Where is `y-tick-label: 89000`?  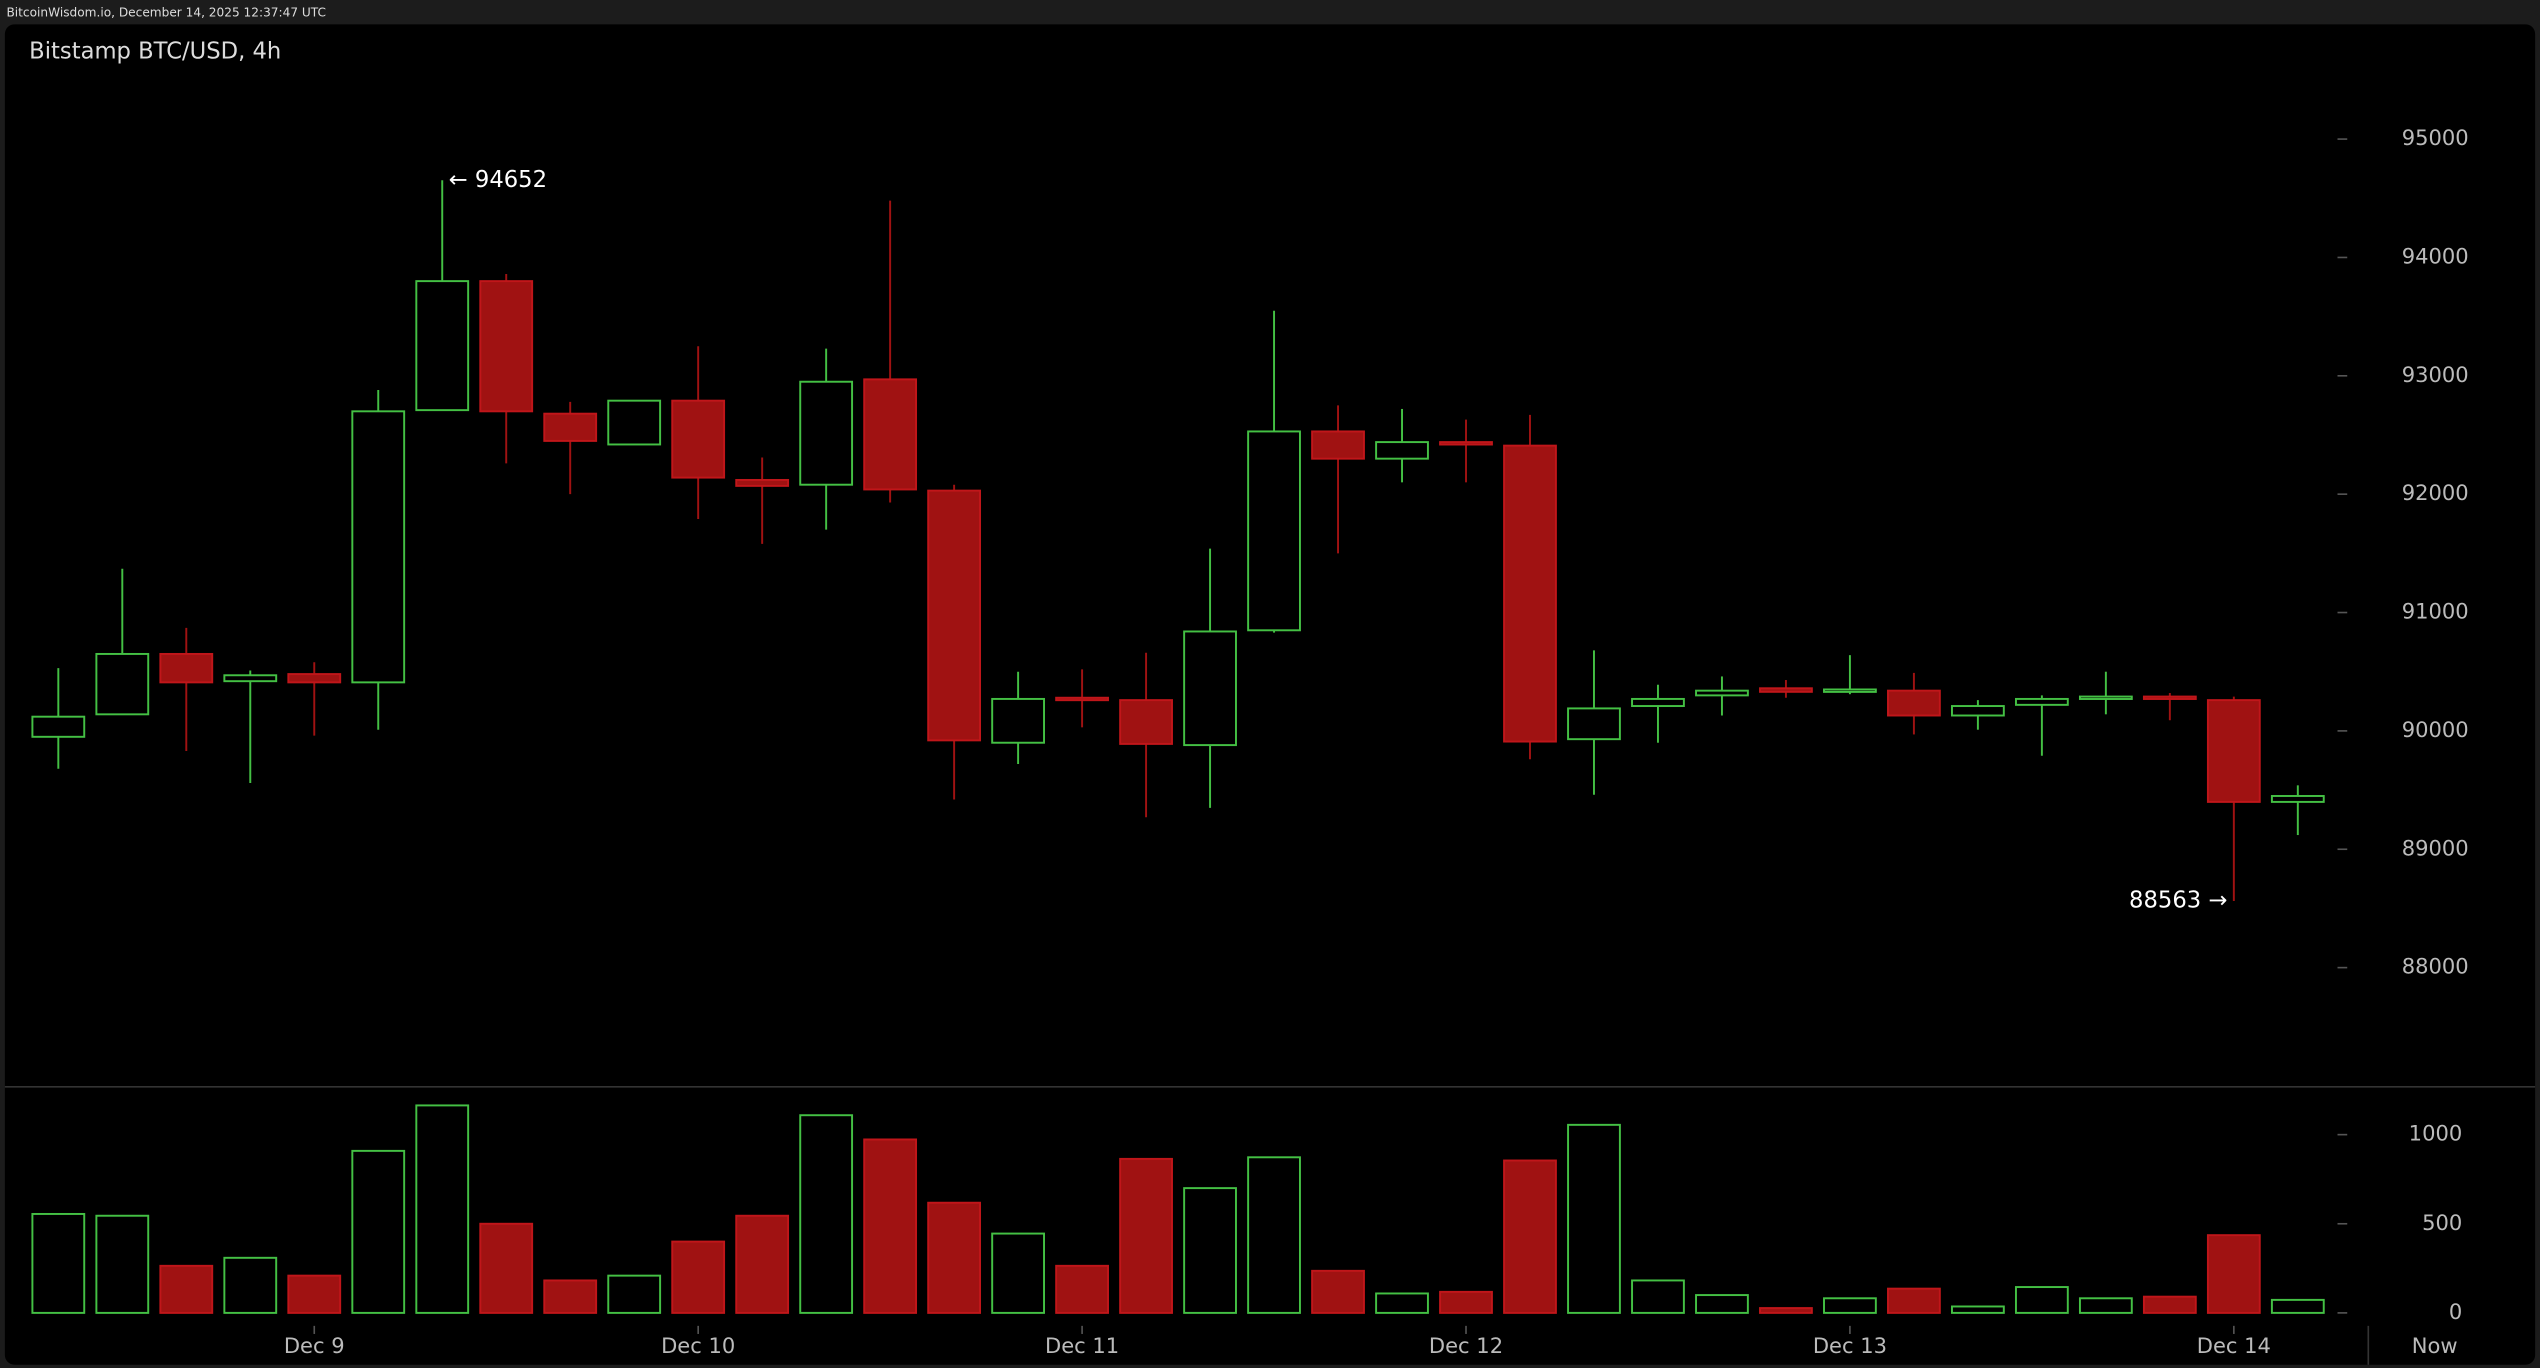
y-tick-label: 89000 is located at coordinates (2435, 847).